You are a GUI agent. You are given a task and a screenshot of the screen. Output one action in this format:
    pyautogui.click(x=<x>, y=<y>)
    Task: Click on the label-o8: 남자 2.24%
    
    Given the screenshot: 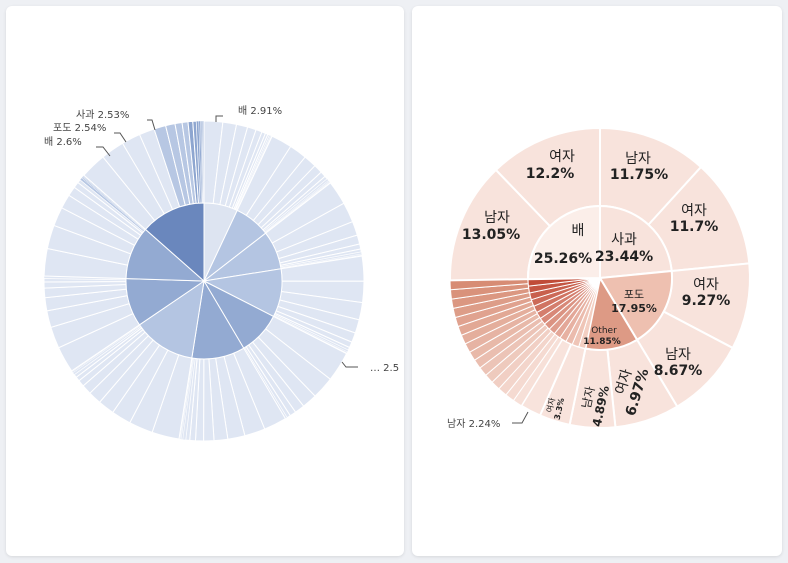 What is the action you would take?
    pyautogui.click(x=473, y=424)
    